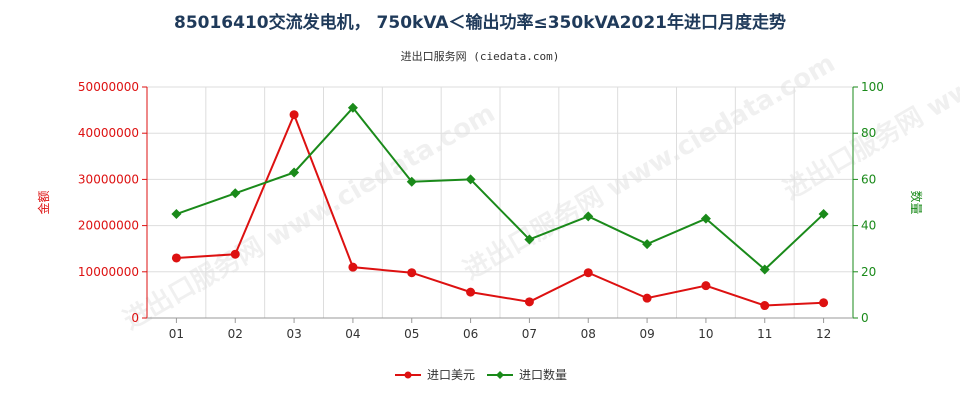 This screenshot has width=960, height=400. Describe the element at coordinates (293, 334) in the screenshot. I see `x-tick-label: 03` at that location.